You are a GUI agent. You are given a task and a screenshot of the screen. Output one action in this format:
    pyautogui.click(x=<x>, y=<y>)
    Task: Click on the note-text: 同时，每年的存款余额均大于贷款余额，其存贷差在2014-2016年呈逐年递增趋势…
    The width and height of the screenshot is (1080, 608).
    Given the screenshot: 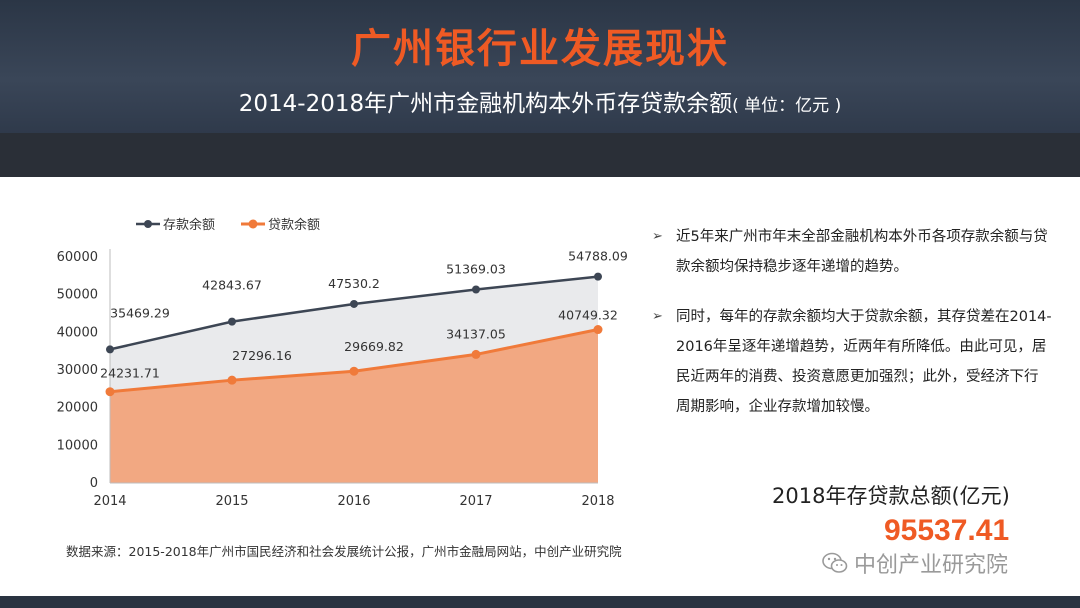 What is the action you would take?
    pyautogui.click(x=864, y=362)
    